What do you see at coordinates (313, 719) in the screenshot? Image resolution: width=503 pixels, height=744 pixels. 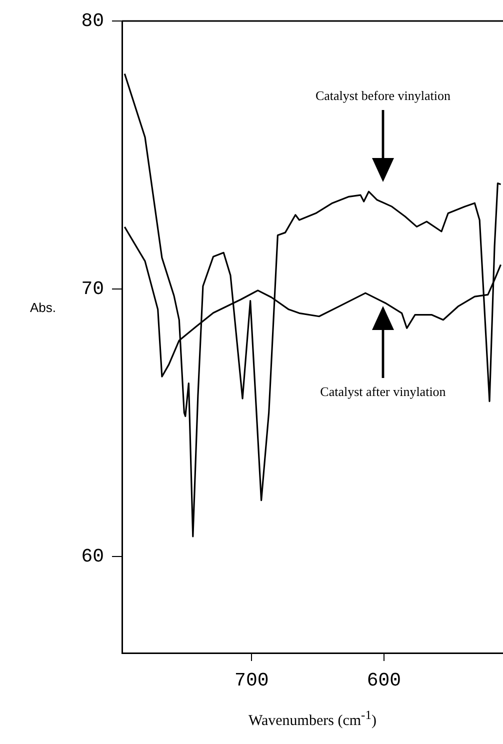 I see `x-axis-title: Wavenumbers (cm$^{-1}$)` at bounding box center [313, 719].